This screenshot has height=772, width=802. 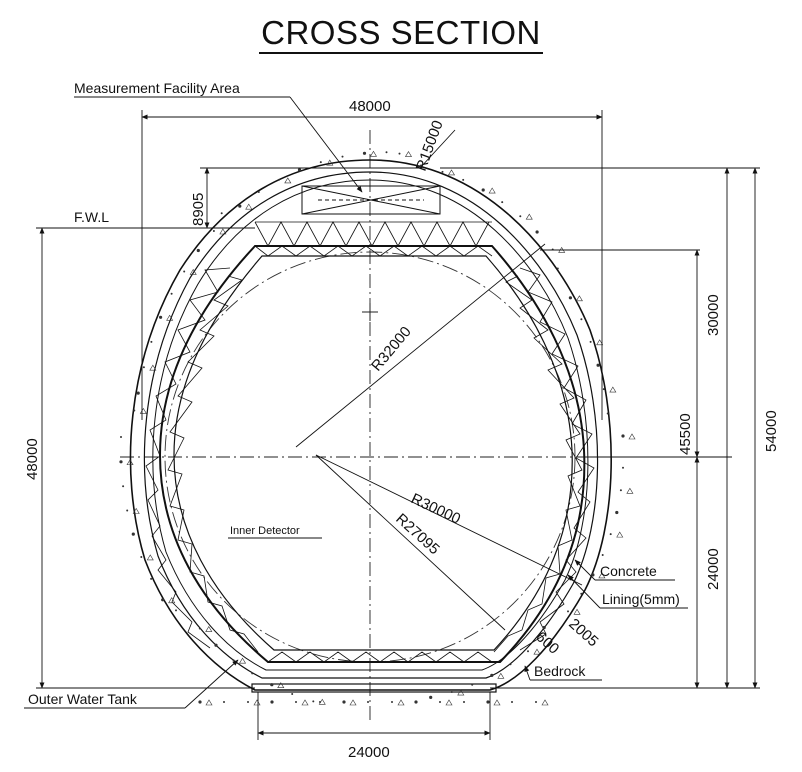 What do you see at coordinates (91, 217) in the screenshot?
I see `label-fwl: F.W.L` at bounding box center [91, 217].